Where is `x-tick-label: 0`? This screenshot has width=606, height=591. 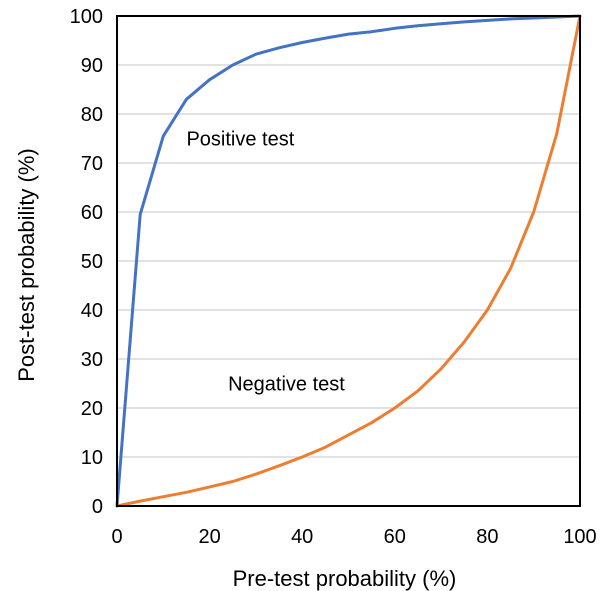 x-tick-label: 0 is located at coordinates (116, 537).